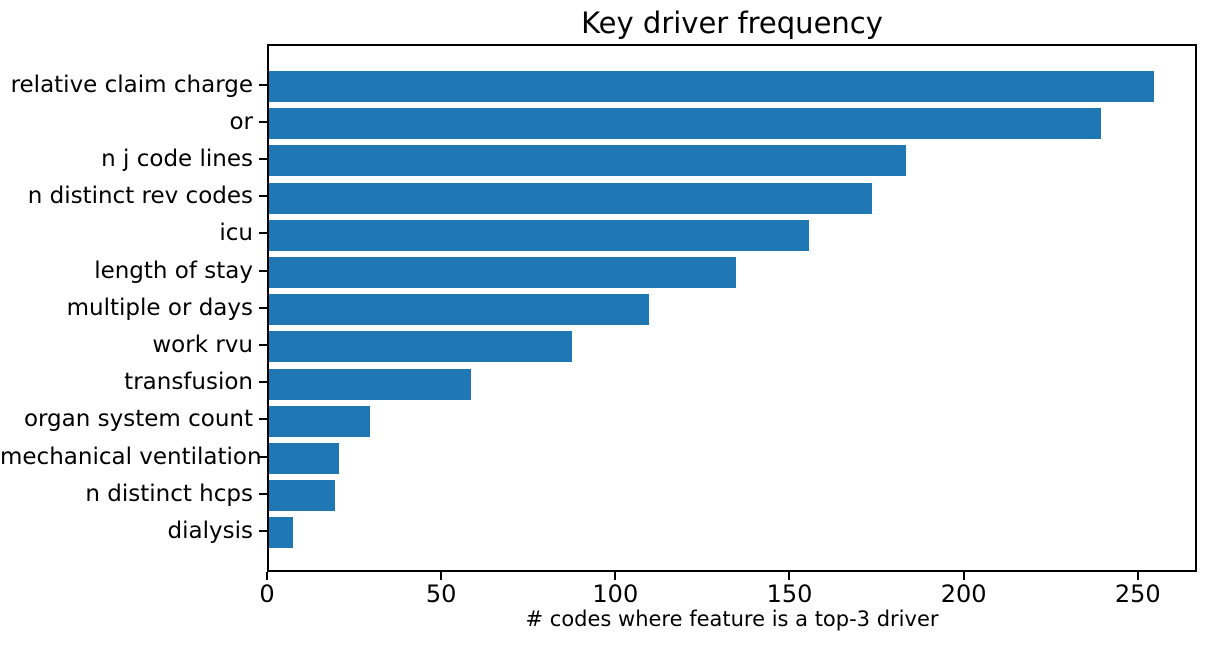  I want to click on x-axis-label: # codes where feature is a top-3 driver, so click(732, 619).